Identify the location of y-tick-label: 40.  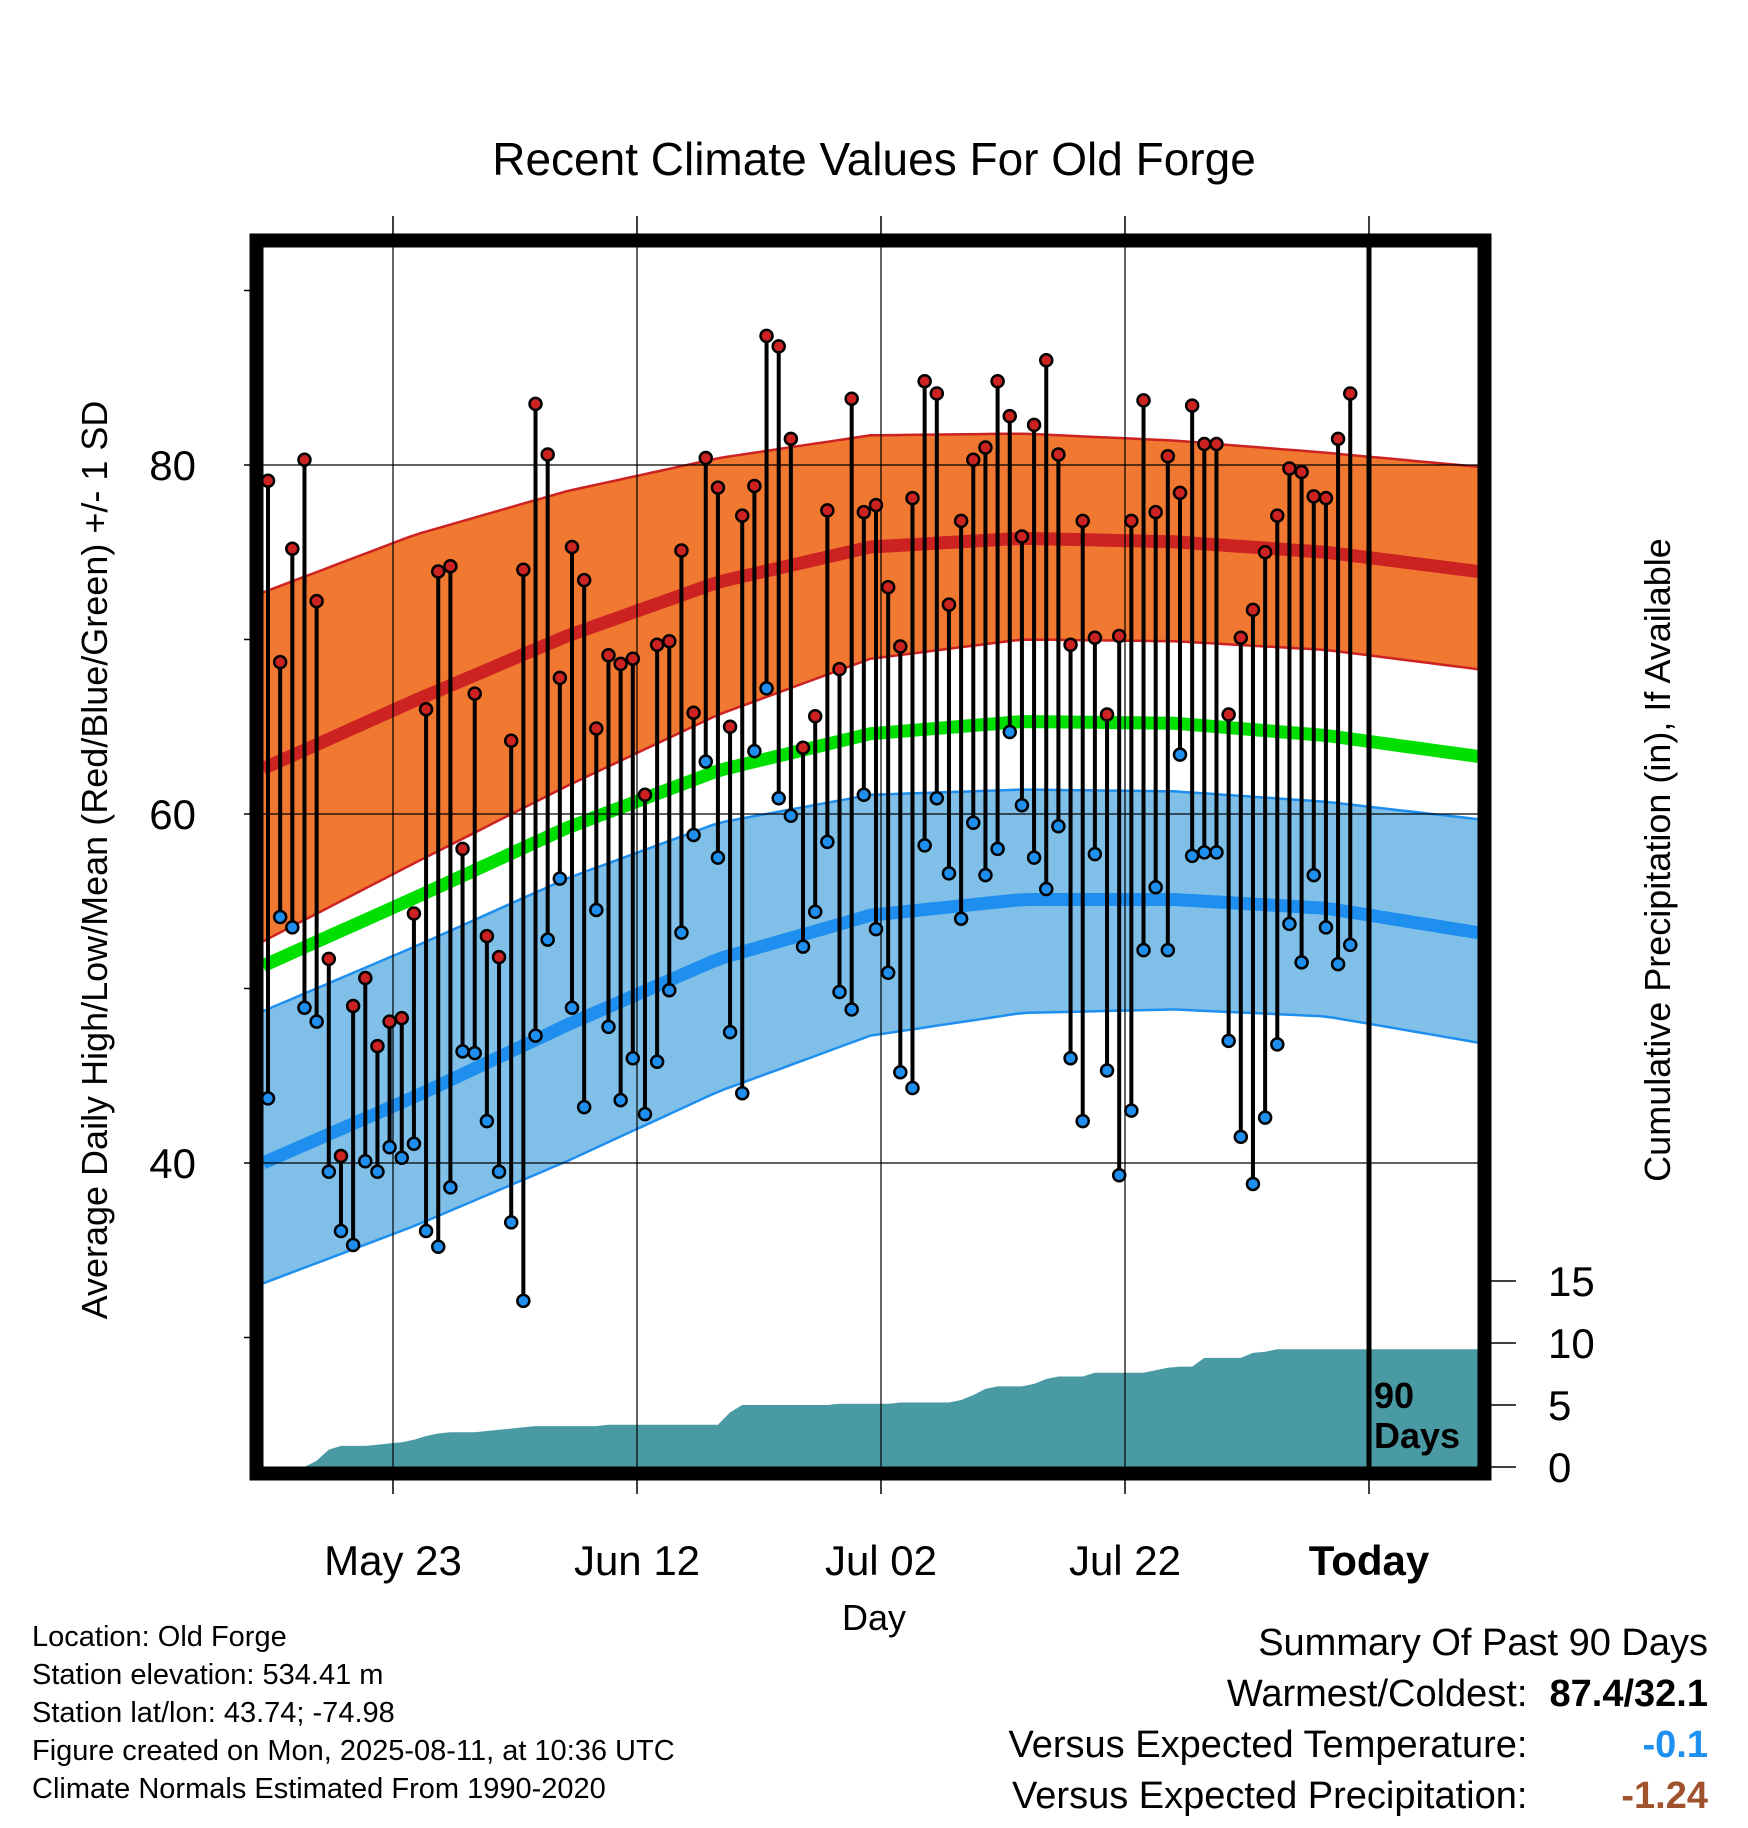
(172, 1163).